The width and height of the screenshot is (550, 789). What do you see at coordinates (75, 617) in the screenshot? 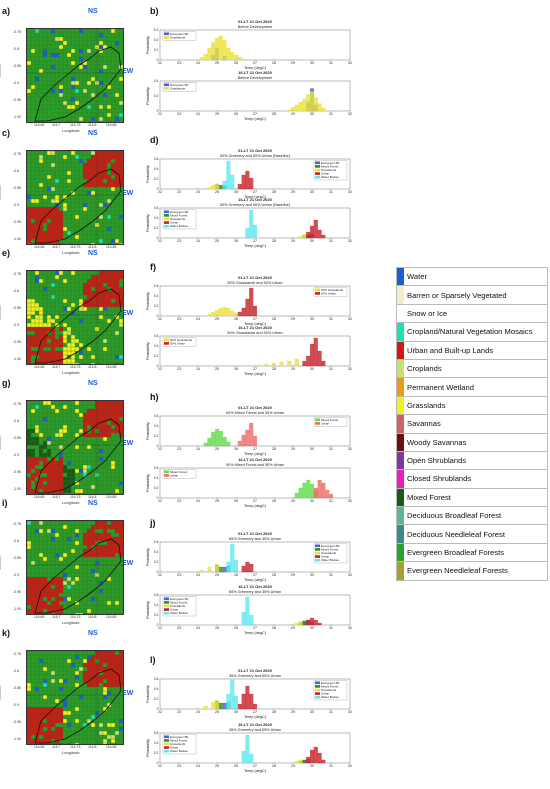
I see `lon-tick: 116.75` at bounding box center [75, 617].